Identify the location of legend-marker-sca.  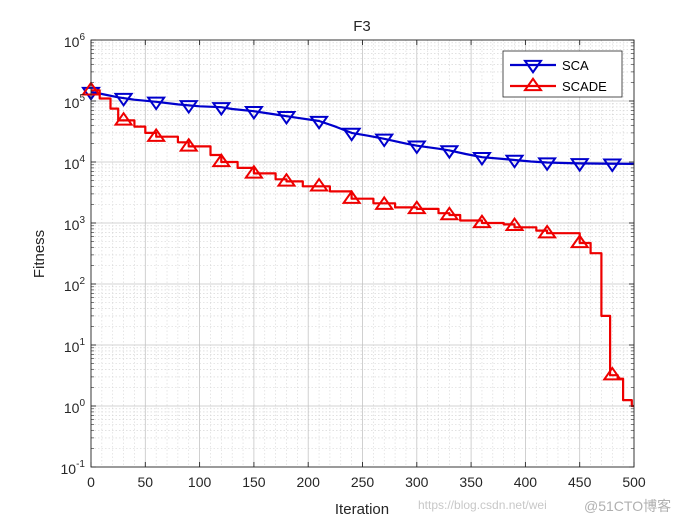
(533, 66).